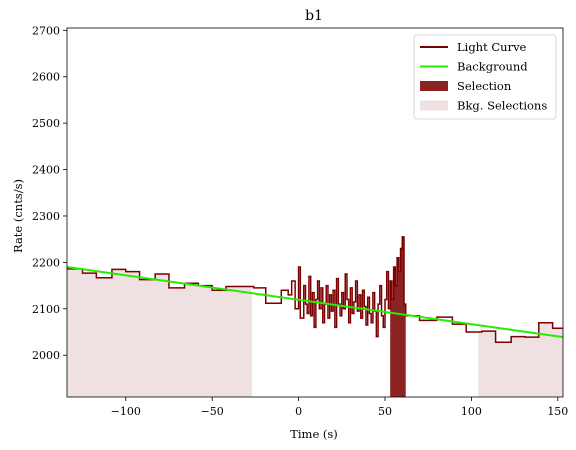 Image resolution: width=576 pixels, height=450 pixels. What do you see at coordinates (471, 411) in the screenshot?
I see `x-tick-label: 100` at bounding box center [471, 411].